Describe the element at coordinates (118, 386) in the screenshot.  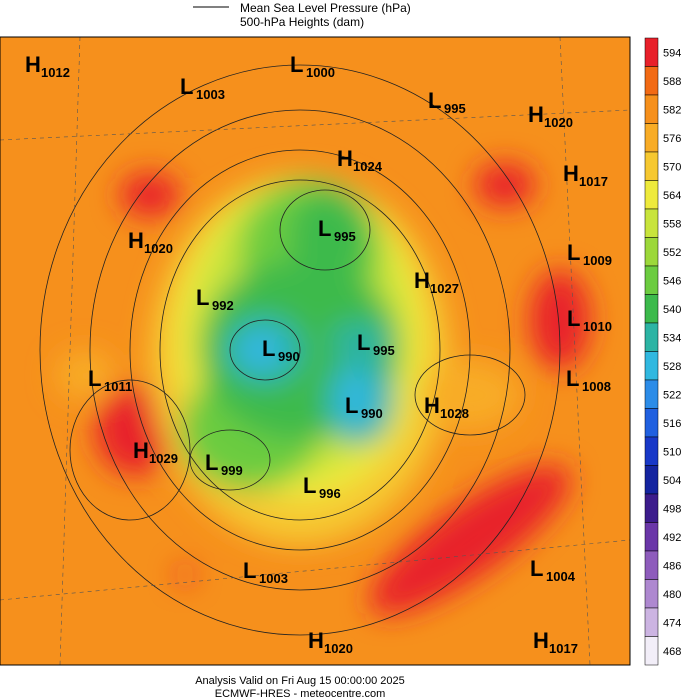
I see `system-pressure: 1011` at that location.